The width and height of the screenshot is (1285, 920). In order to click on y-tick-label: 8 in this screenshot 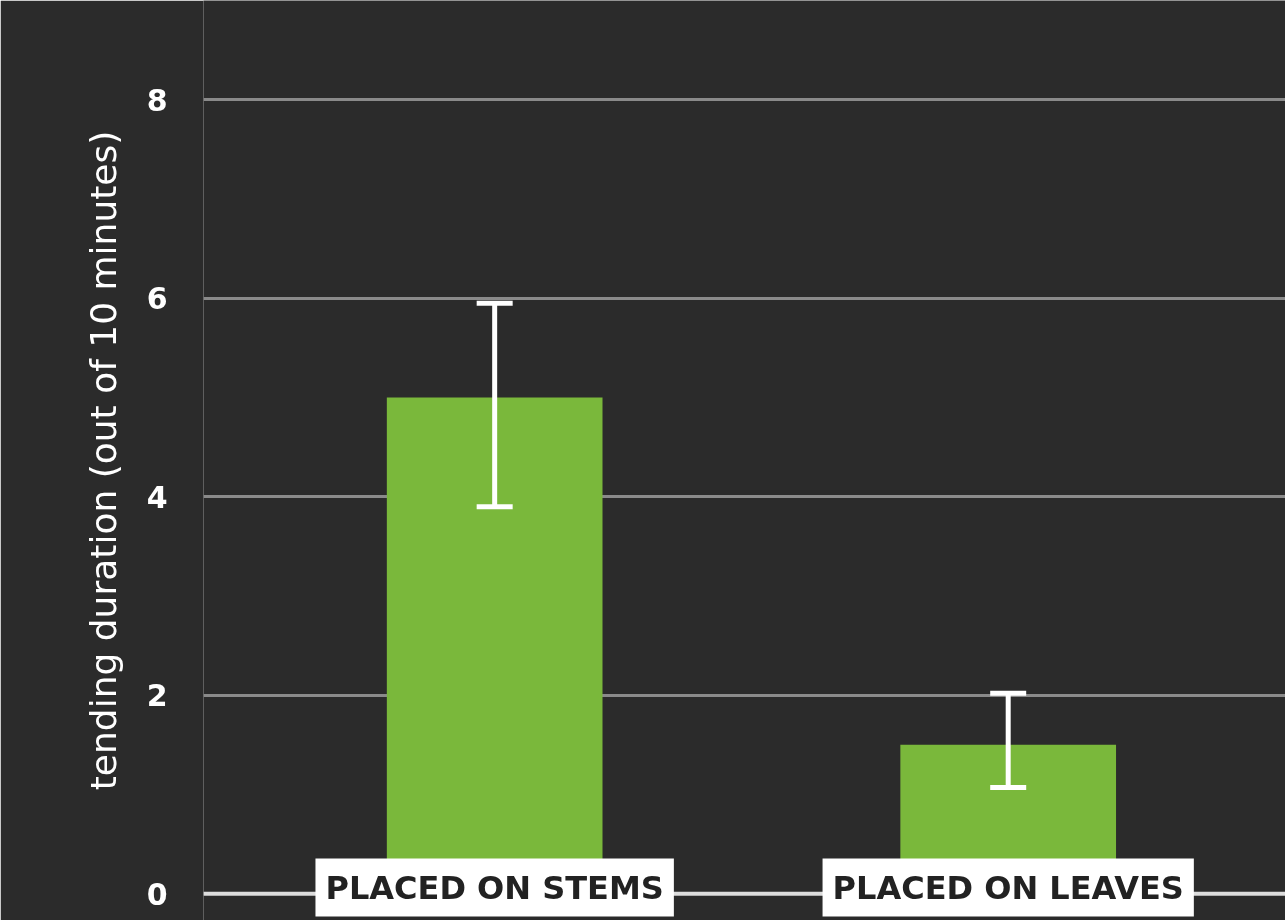, I will do `click(157, 100)`.